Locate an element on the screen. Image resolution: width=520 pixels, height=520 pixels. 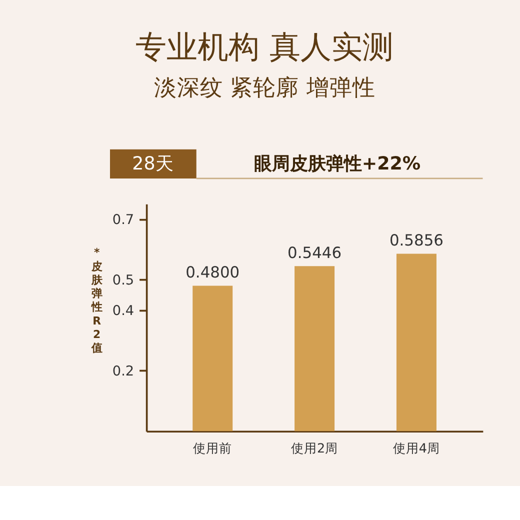
y-tick-label: 0.7 is located at coordinates (123, 220).